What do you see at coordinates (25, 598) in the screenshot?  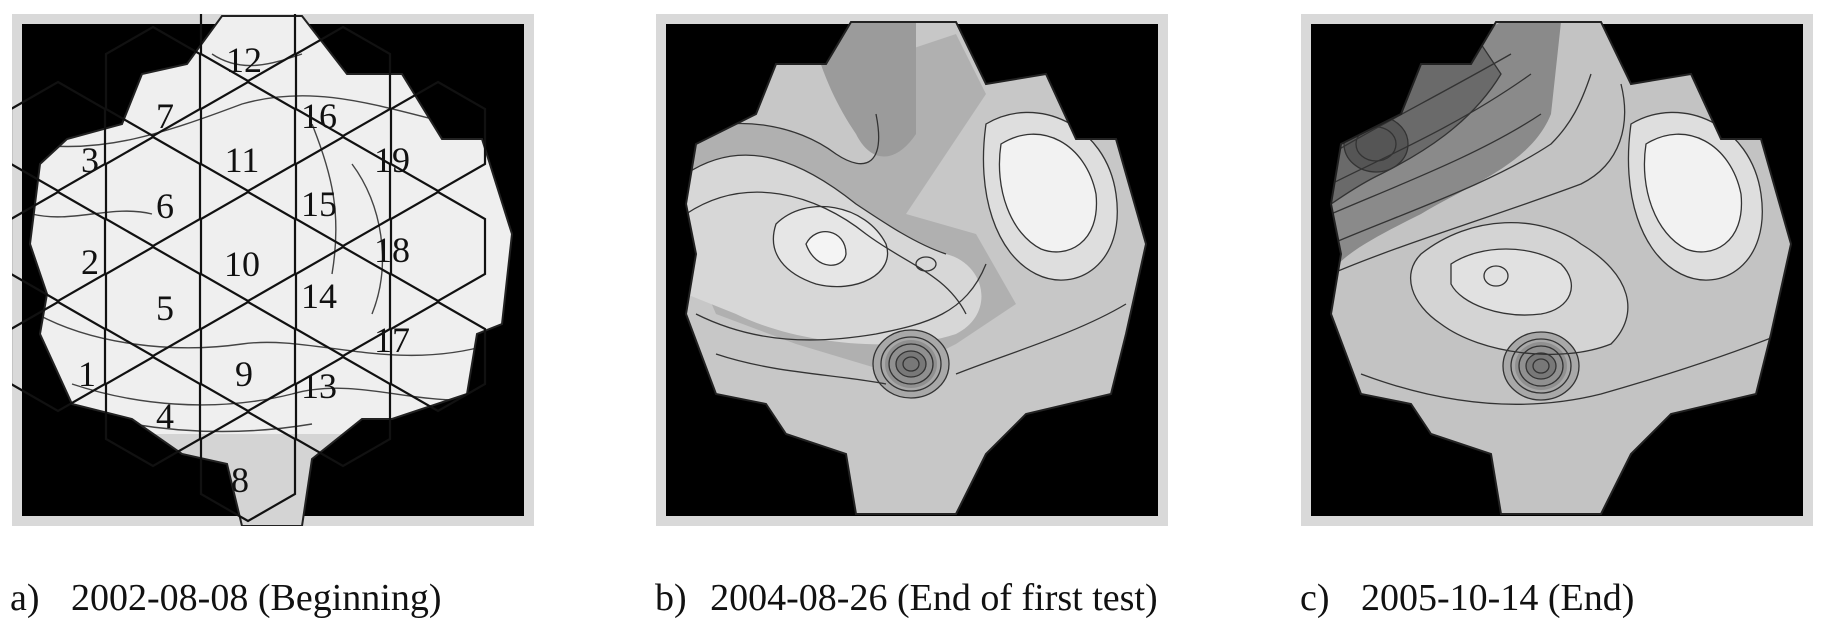 I see `caption-letter: a)` at bounding box center [25, 598].